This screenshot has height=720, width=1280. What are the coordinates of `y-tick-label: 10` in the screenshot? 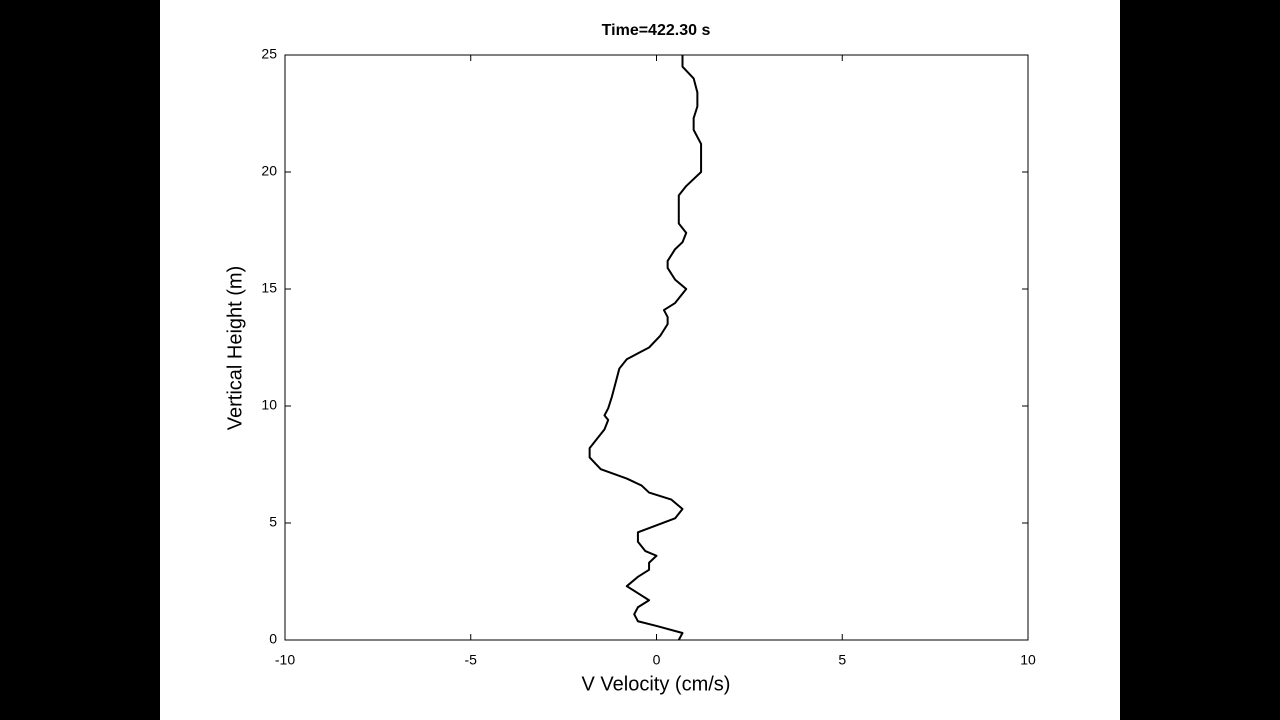 It's located at (269, 405).